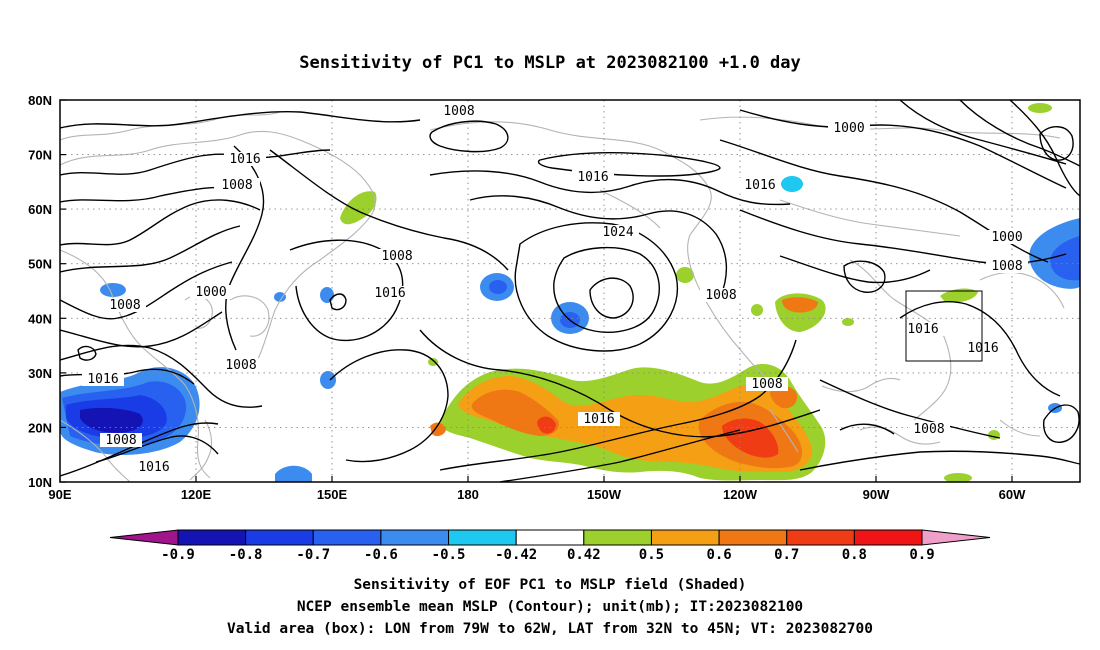  I want to click on colorbar-tick-label: -0.8, so click(246, 555).